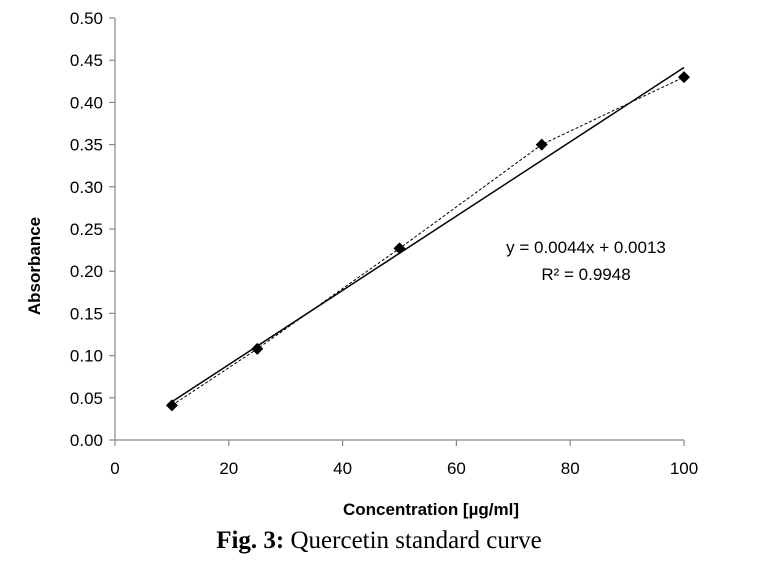 This screenshot has height=574, width=758. Describe the element at coordinates (86, 398) in the screenshot. I see `y-tick-label: 0.05` at that location.